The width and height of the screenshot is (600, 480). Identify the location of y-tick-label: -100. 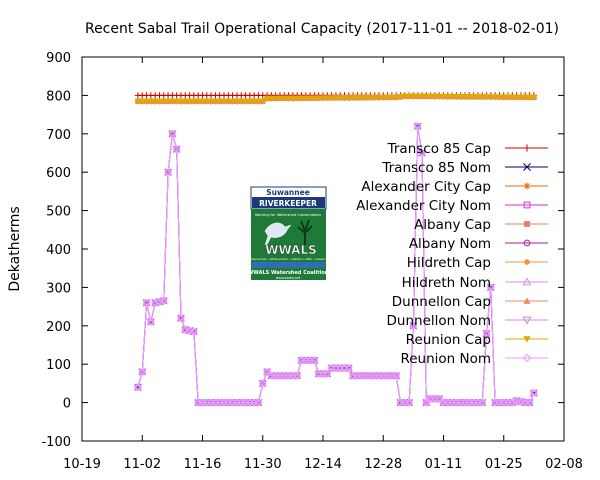
(56, 442).